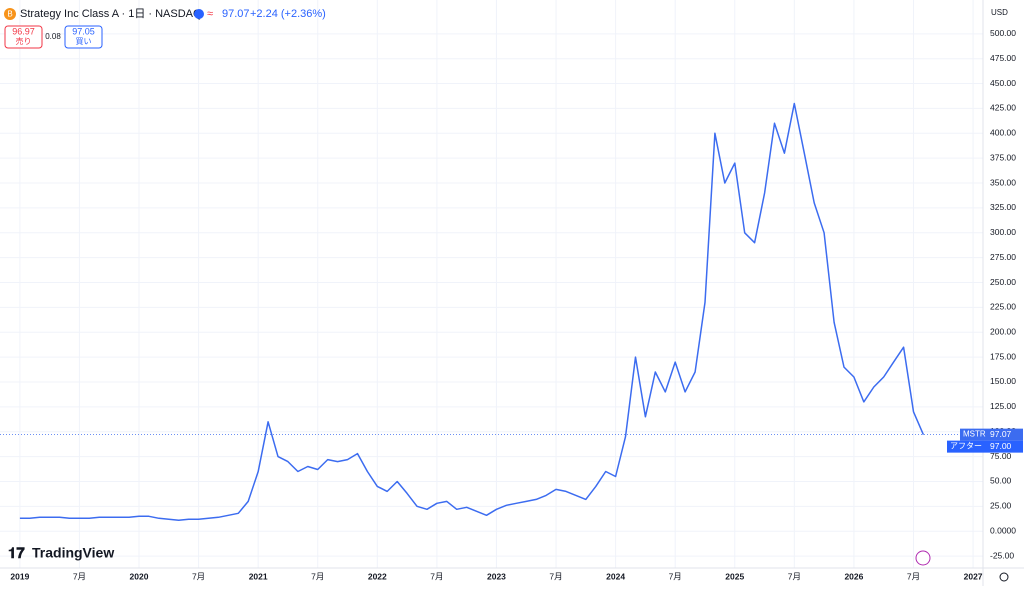  I want to click on symbol-icon-letter: B, so click(9, 14).